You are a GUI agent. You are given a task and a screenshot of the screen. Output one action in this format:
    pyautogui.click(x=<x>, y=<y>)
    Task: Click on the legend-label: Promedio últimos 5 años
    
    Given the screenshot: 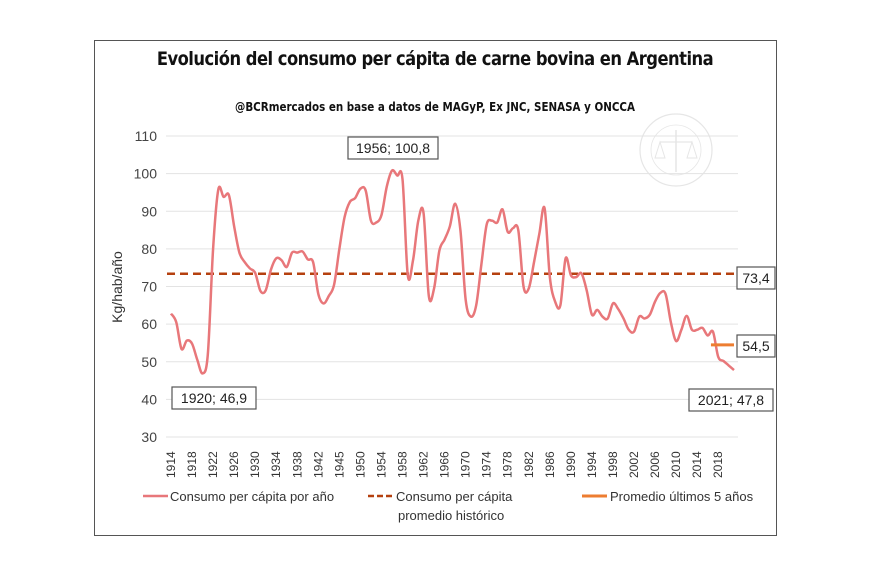 What is the action you would take?
    pyautogui.click(x=682, y=496)
    